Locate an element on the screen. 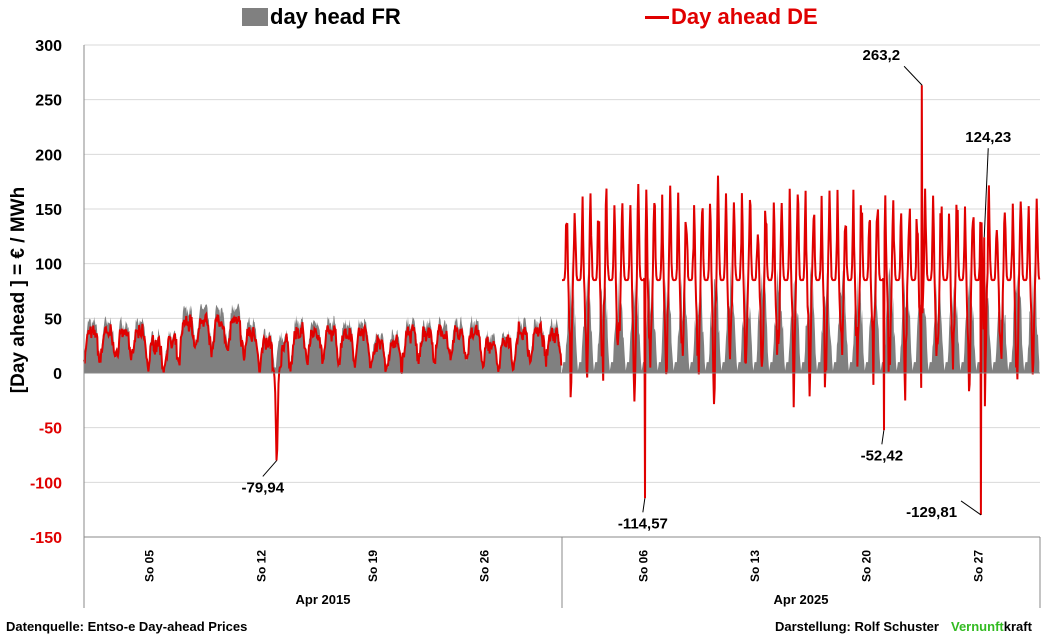  legend-fr: day head FR is located at coordinates (321, 17).